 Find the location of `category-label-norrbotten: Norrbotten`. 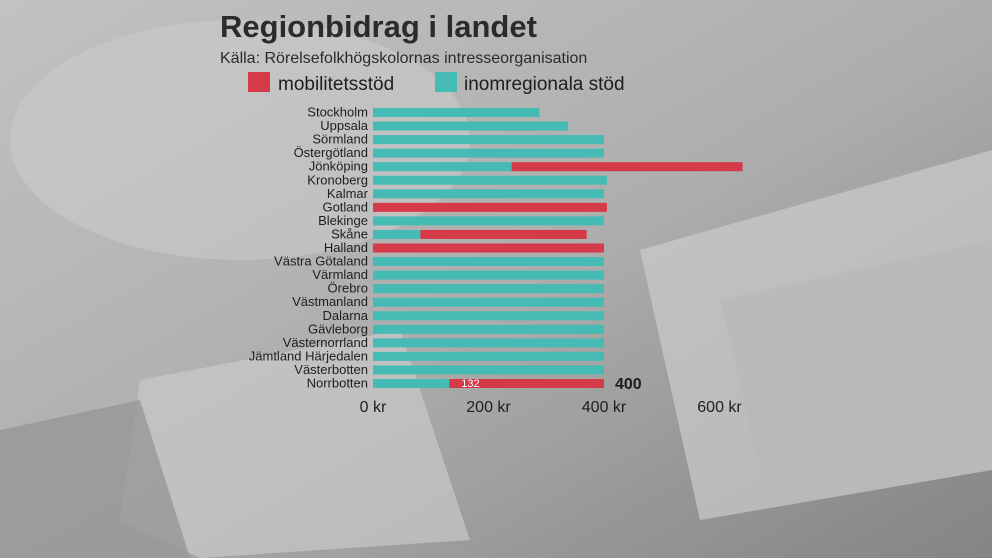

category-label-norrbotten: Norrbotten is located at coordinates (337, 383).